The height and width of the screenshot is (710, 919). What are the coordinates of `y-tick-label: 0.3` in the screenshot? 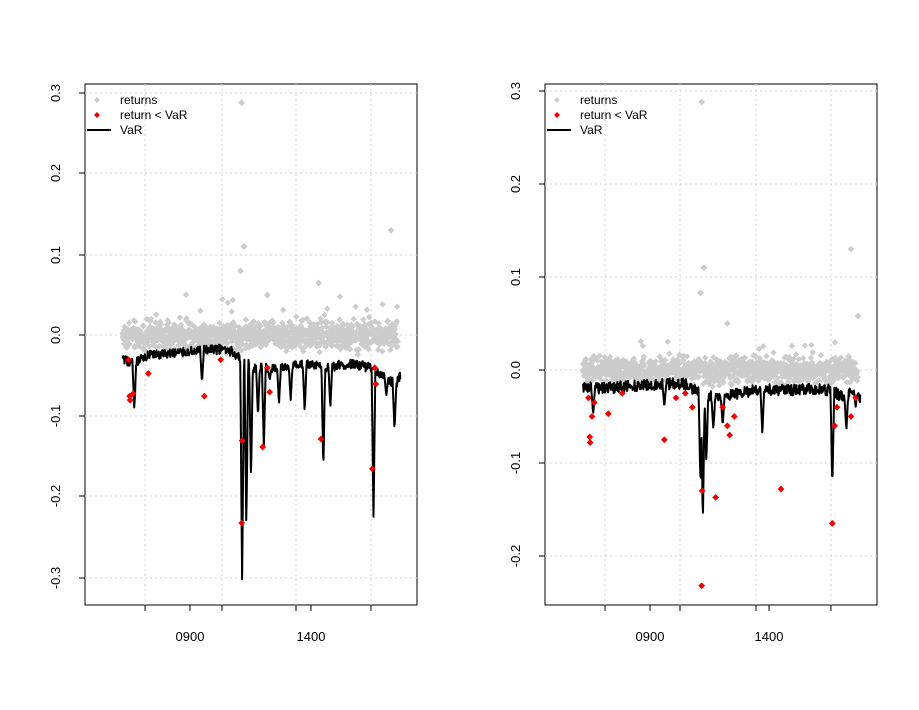 It's located at (515, 91).